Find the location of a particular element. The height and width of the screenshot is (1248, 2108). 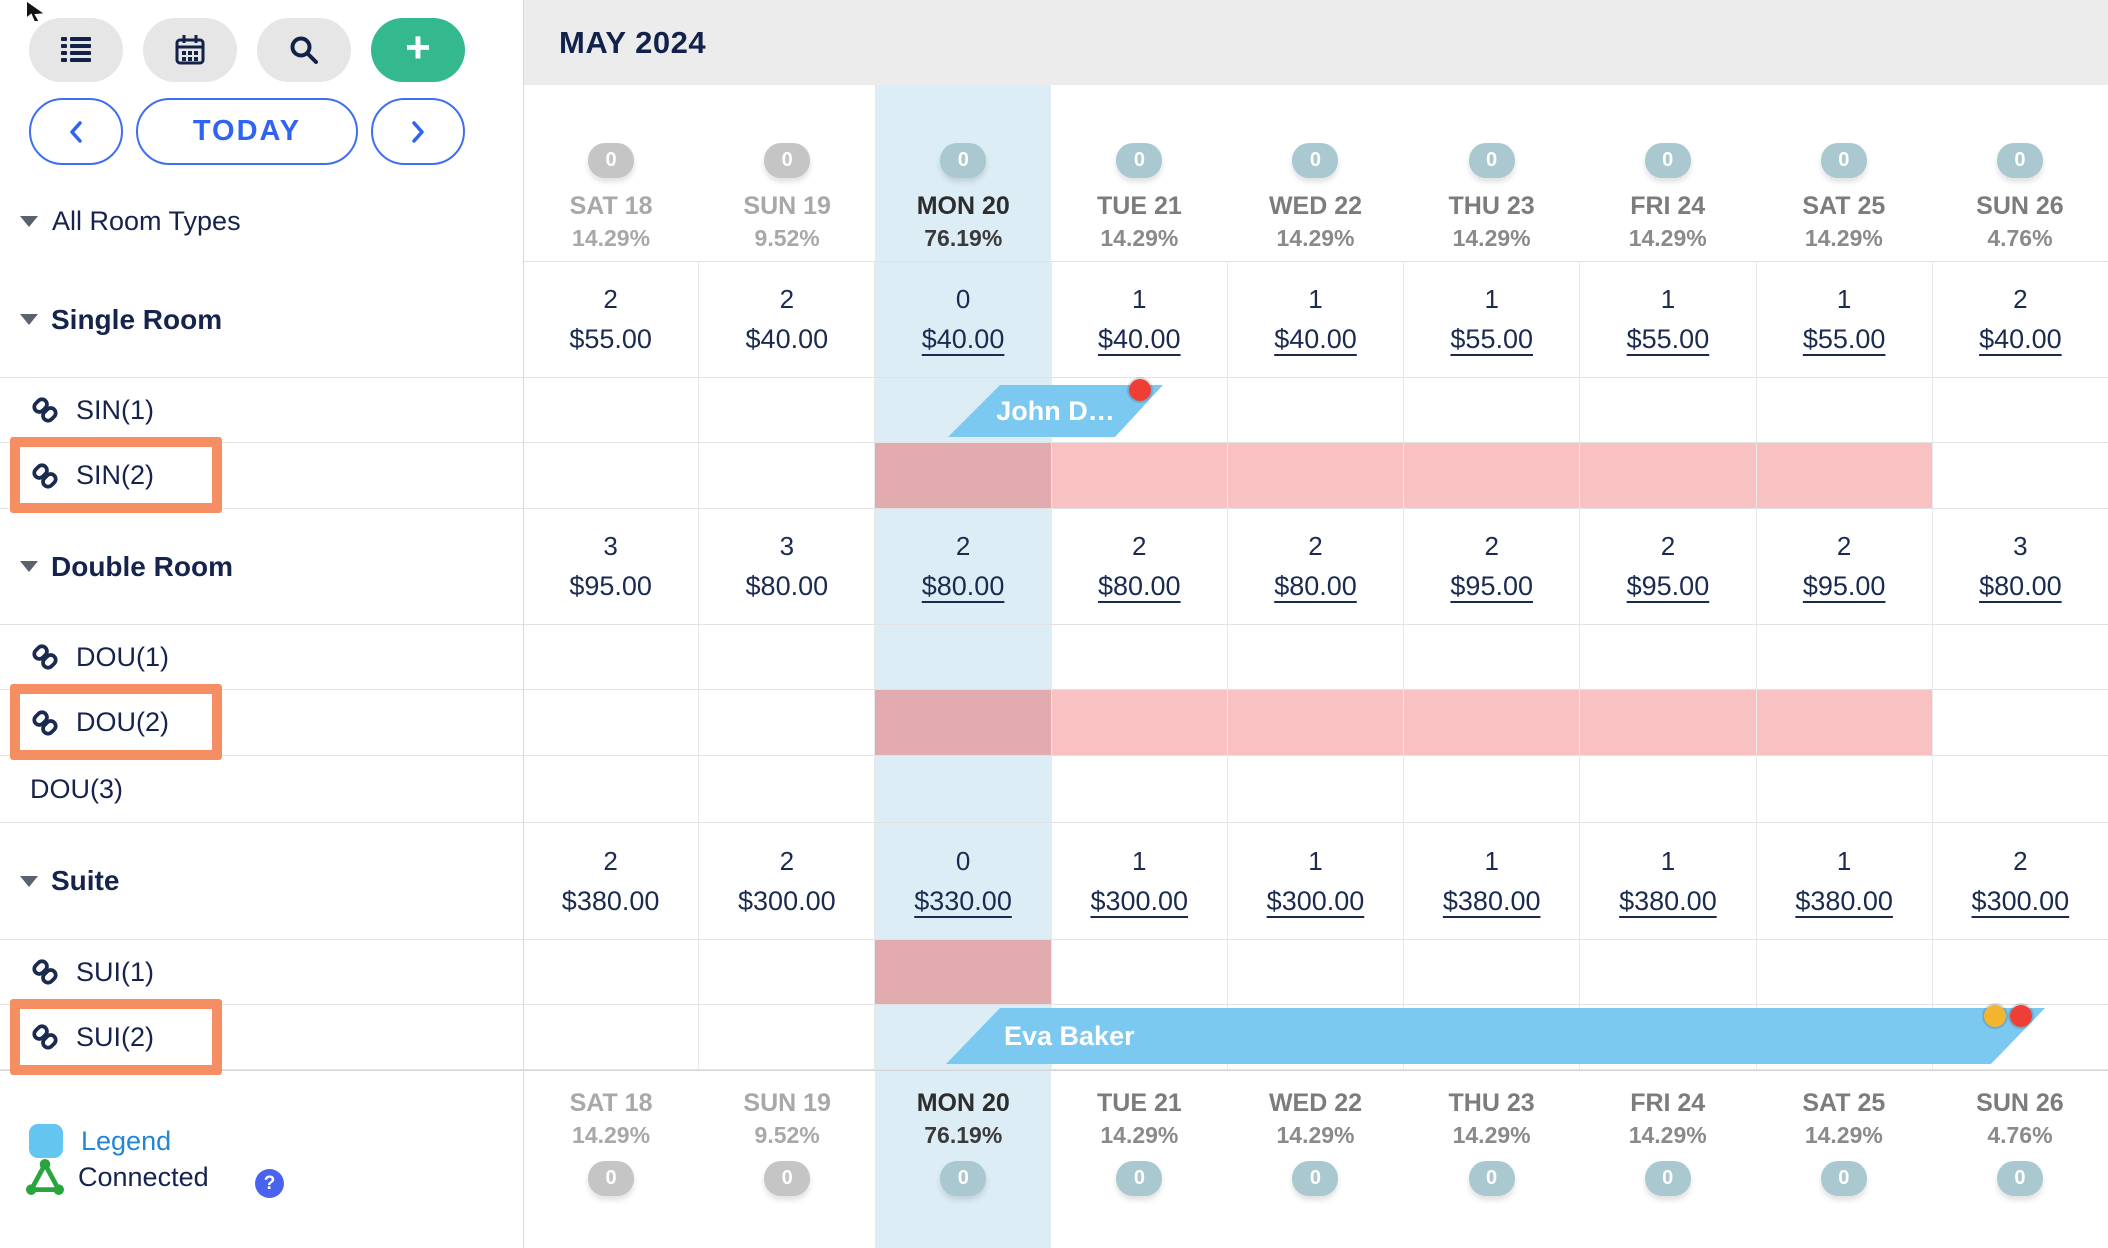

rate-cell: 1 $55.00 is located at coordinates (1667, 319).